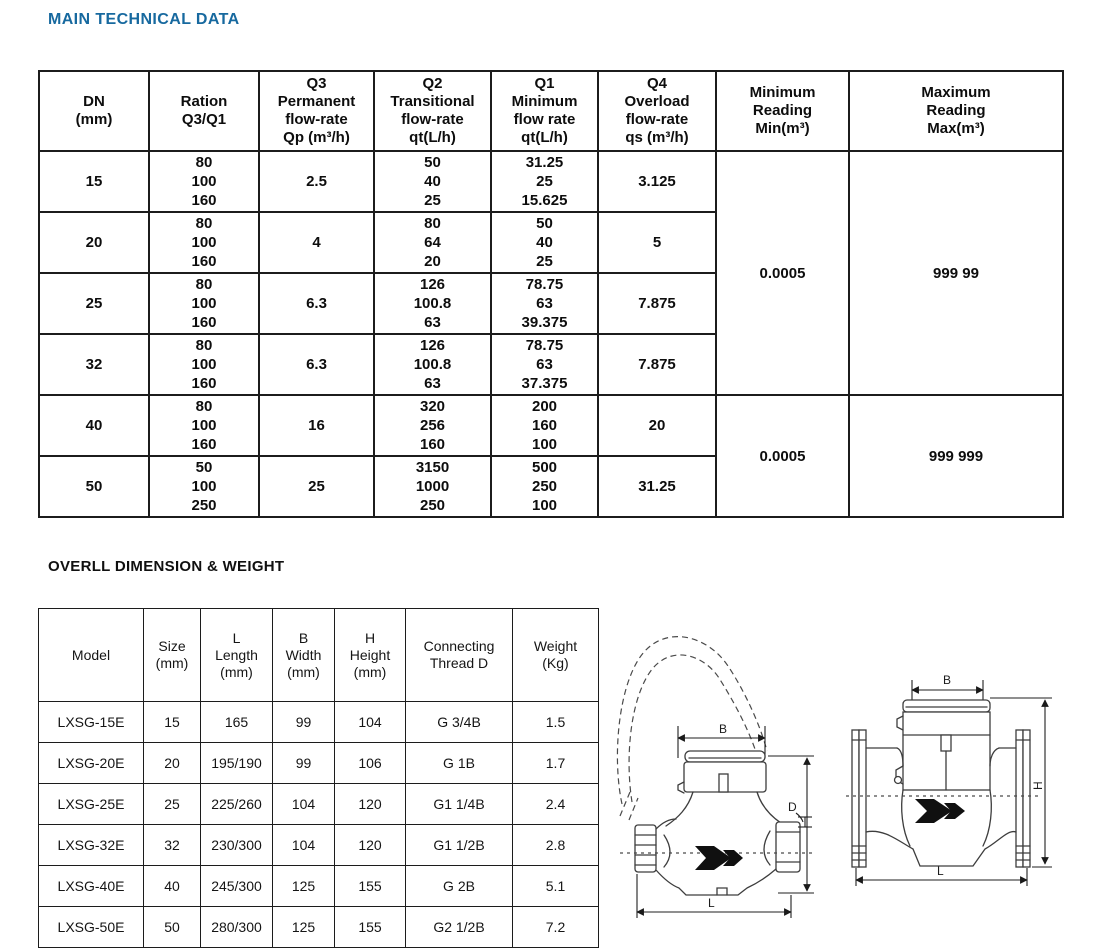 This screenshot has width=1100, height=948. What do you see at coordinates (204, 486) in the screenshot?
I see `table-cell: 50 100 250` at bounding box center [204, 486].